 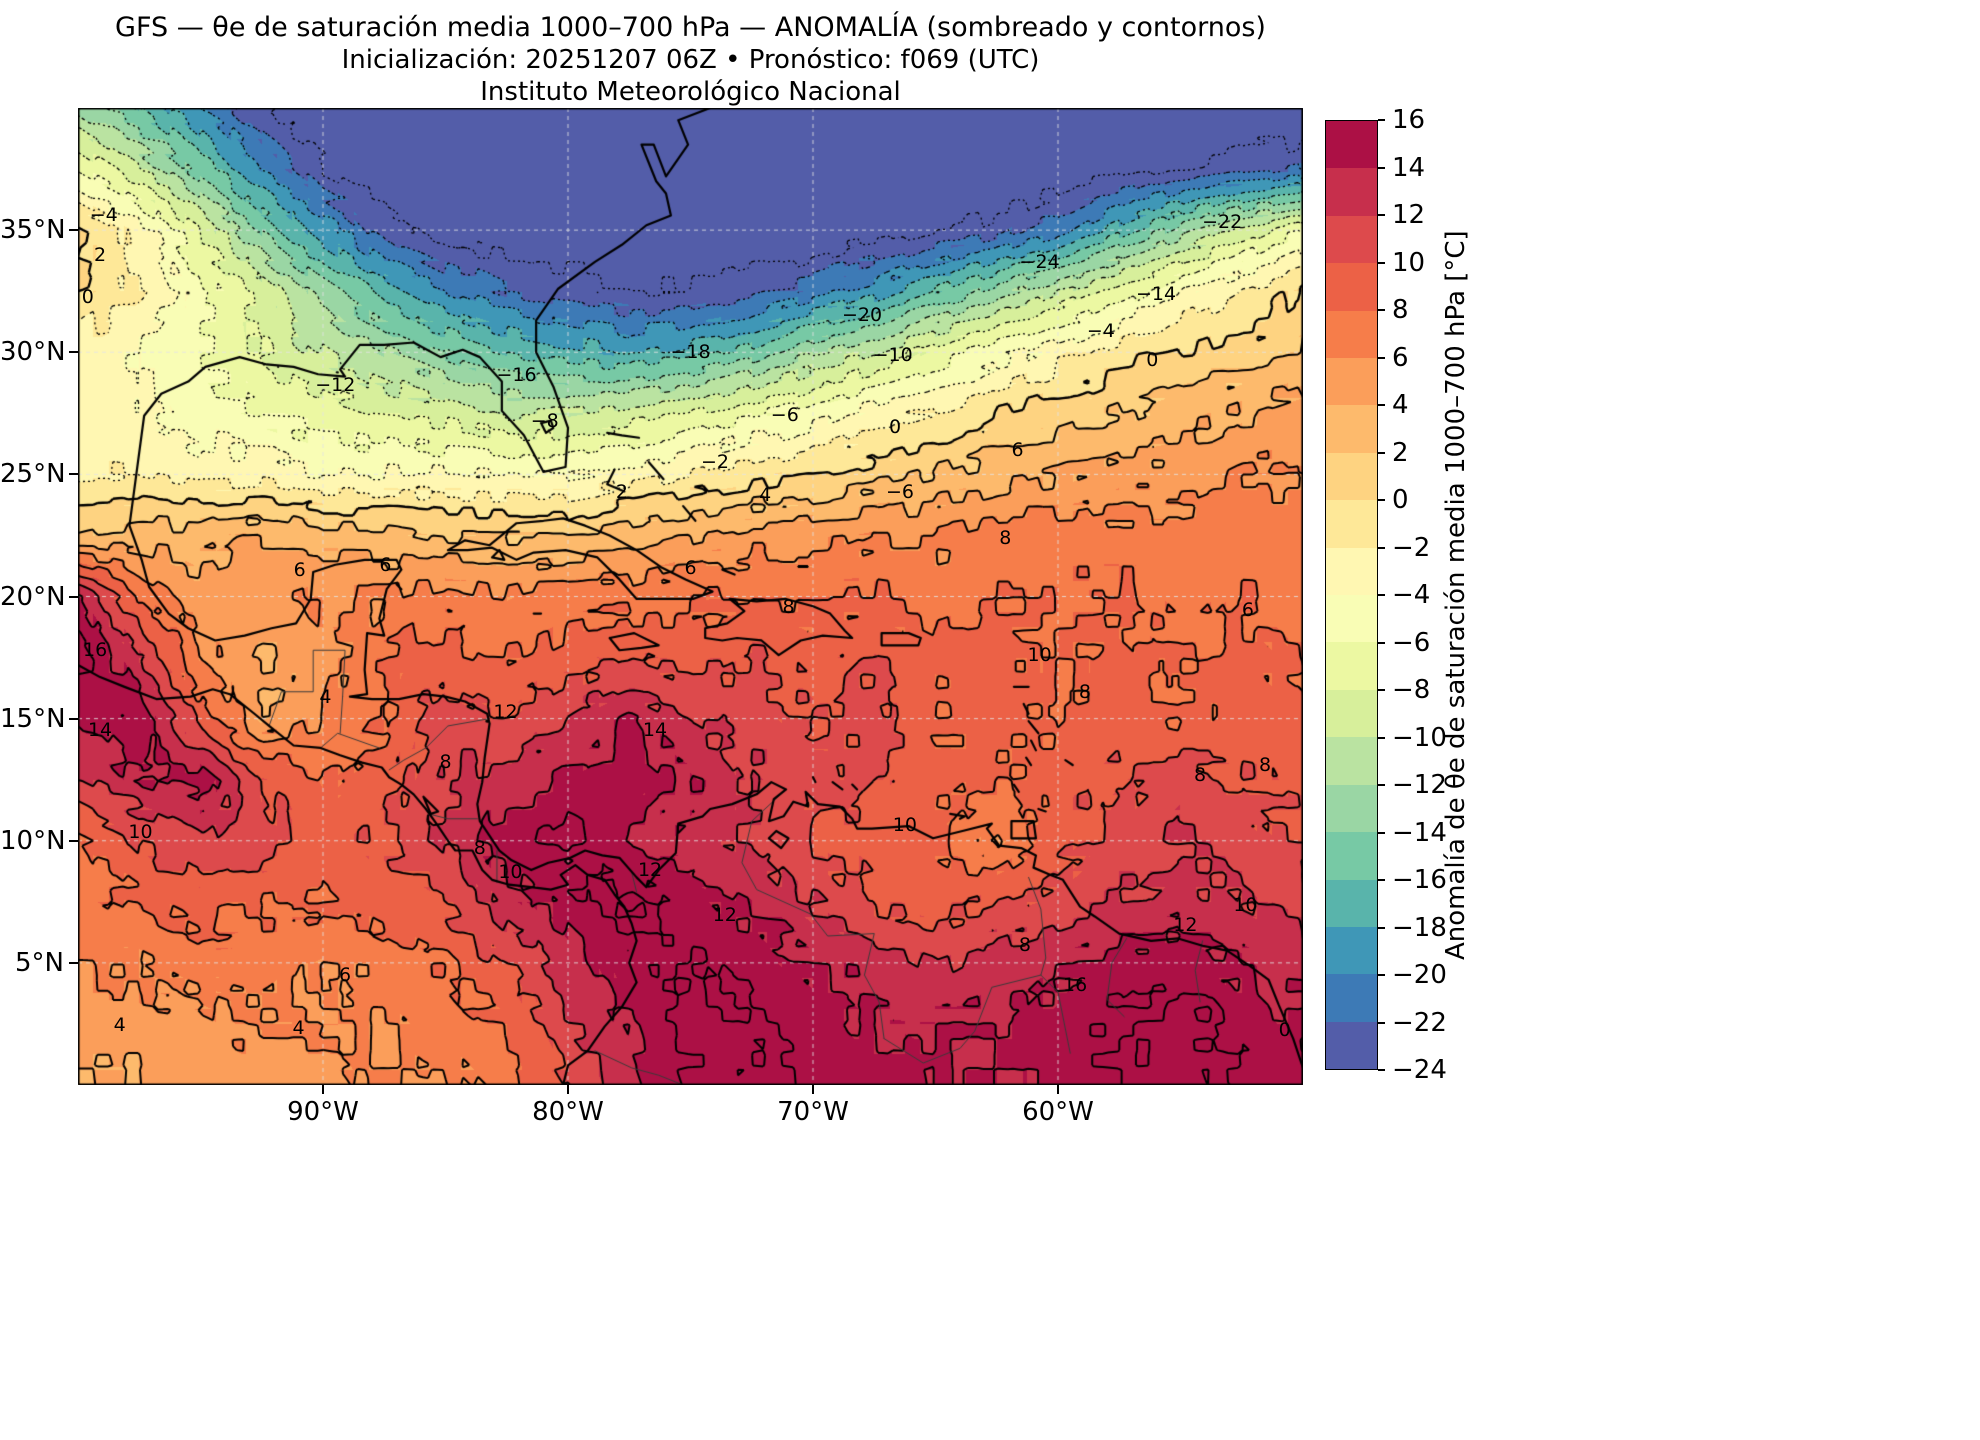 I want to click on colorbar-gradient, so click(x=1351, y=595).